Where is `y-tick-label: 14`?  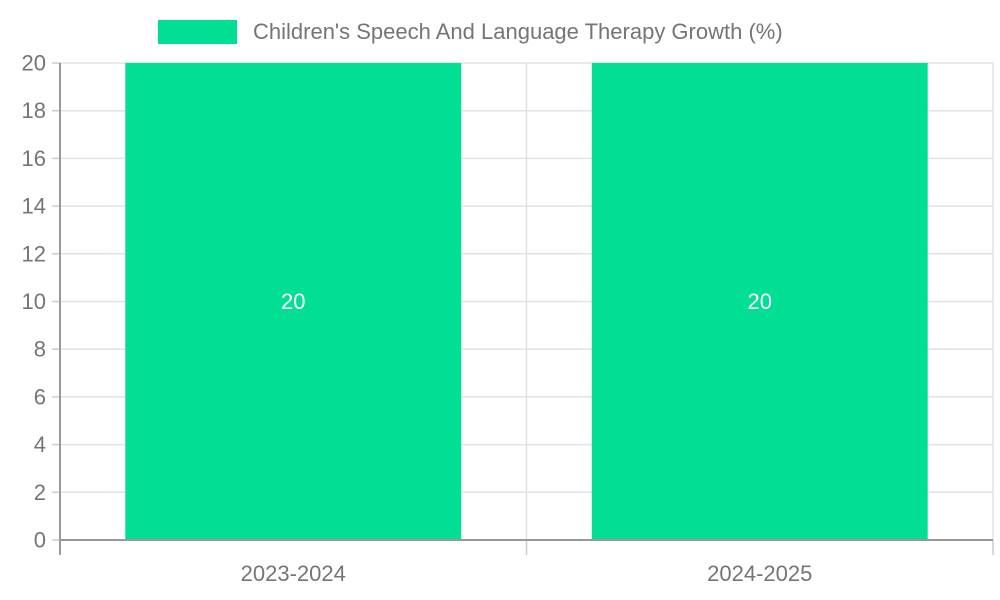 y-tick-label: 14 is located at coordinates (34, 206).